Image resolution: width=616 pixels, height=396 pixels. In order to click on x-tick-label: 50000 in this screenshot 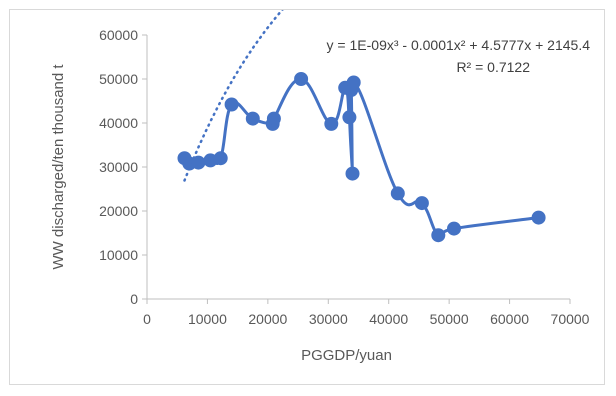, I will do `click(449, 319)`.